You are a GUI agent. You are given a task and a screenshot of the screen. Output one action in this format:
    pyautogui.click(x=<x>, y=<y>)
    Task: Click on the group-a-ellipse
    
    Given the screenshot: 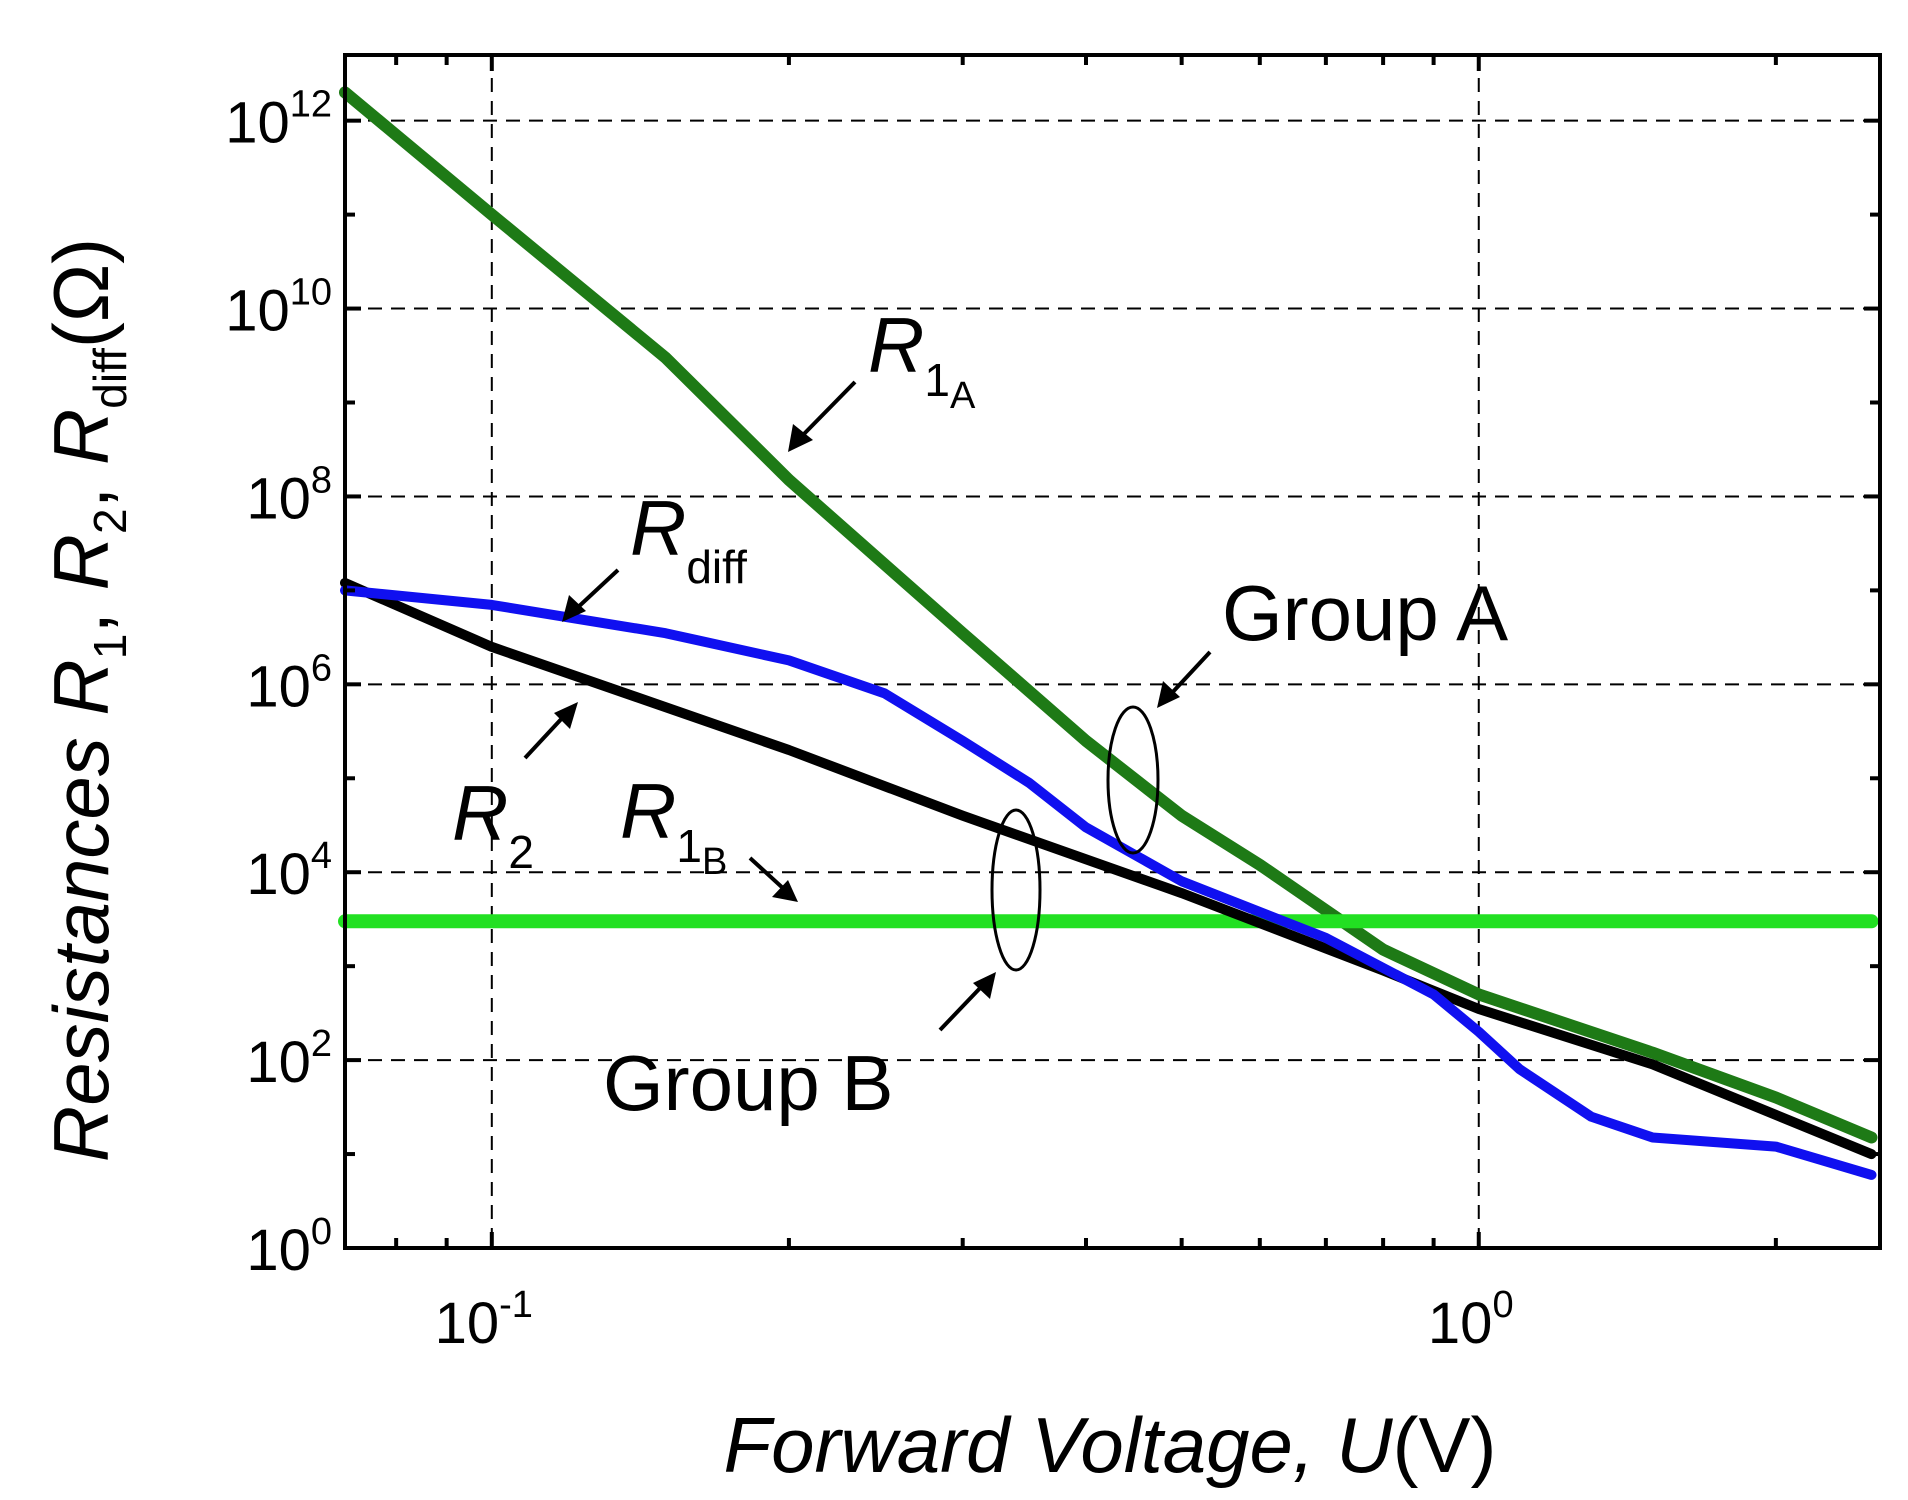 What is the action you would take?
    pyautogui.click(x=1133, y=780)
    